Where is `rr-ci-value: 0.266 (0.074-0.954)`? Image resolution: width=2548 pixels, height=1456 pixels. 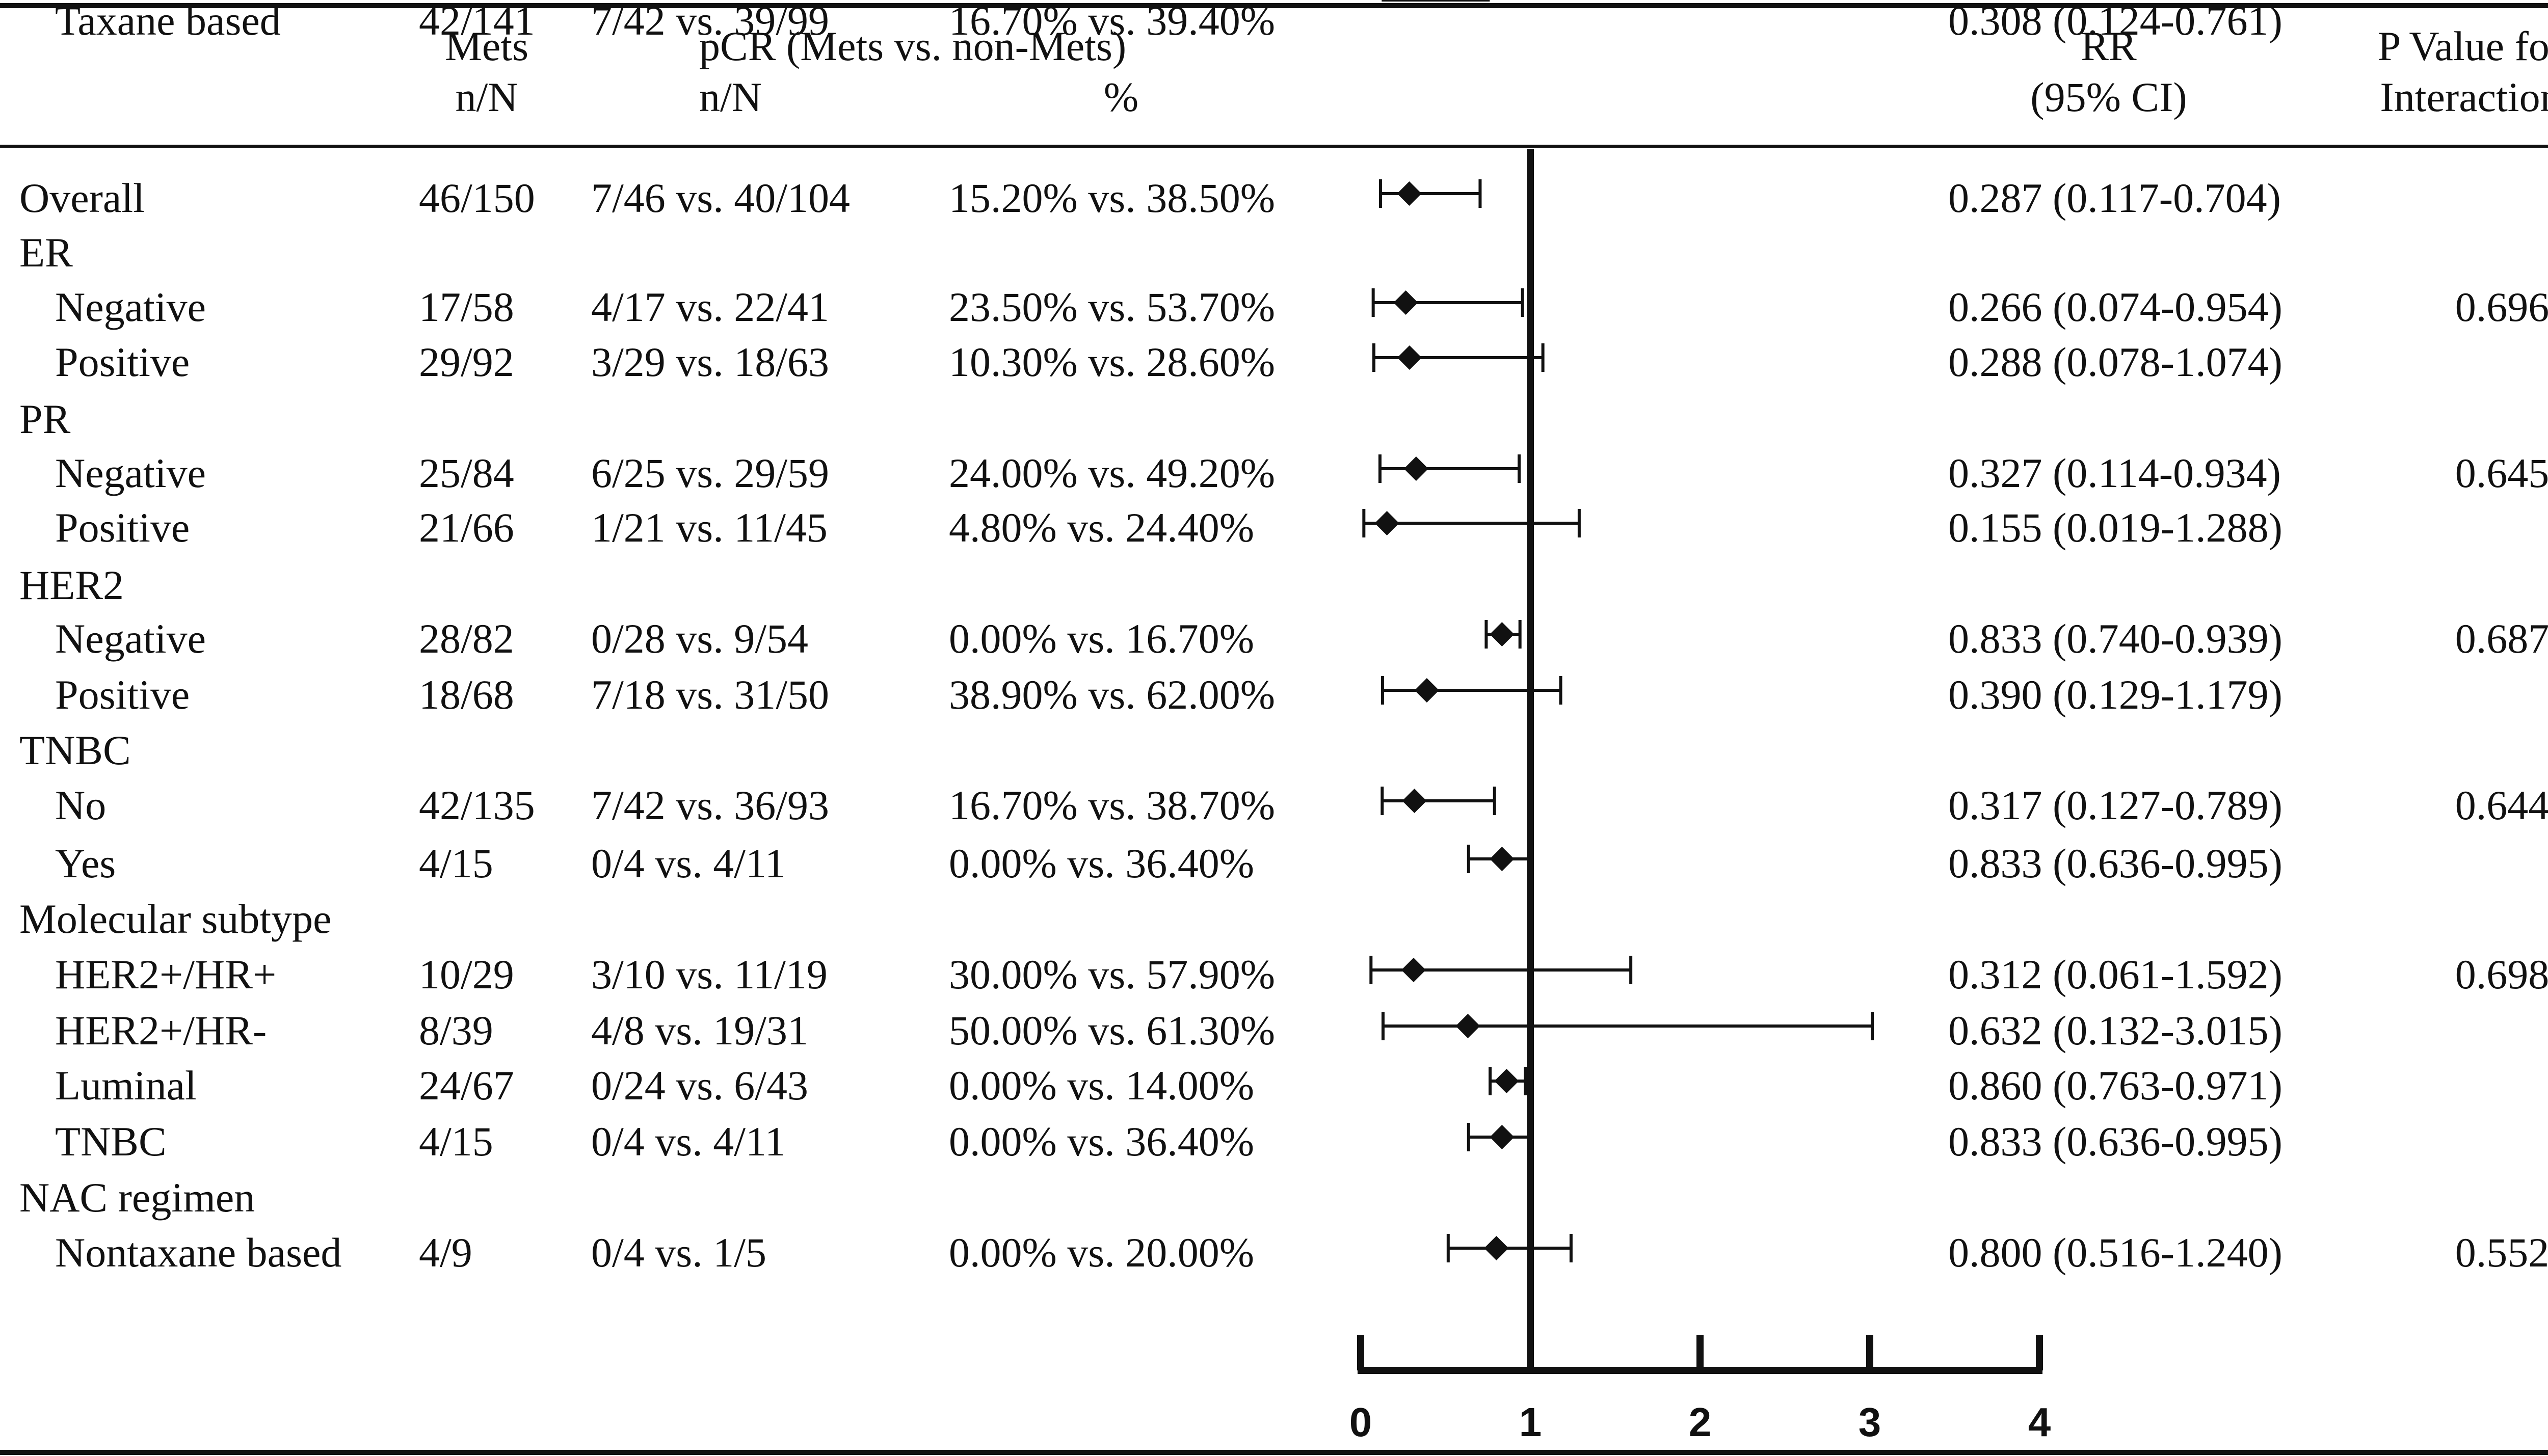
rr-ci-value: 0.266 (0.074-0.954) is located at coordinates (2115, 307).